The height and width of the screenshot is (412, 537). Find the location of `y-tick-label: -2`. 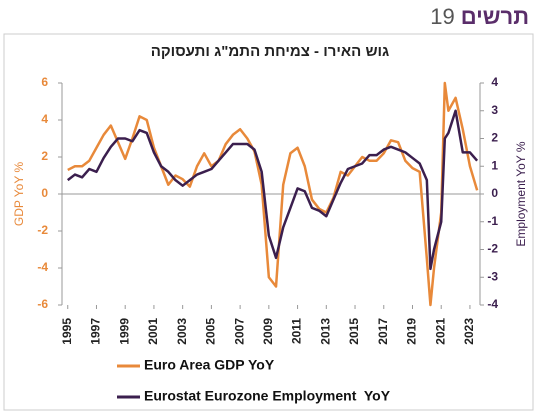

y-tick-label: -2 is located at coordinates (42, 230).